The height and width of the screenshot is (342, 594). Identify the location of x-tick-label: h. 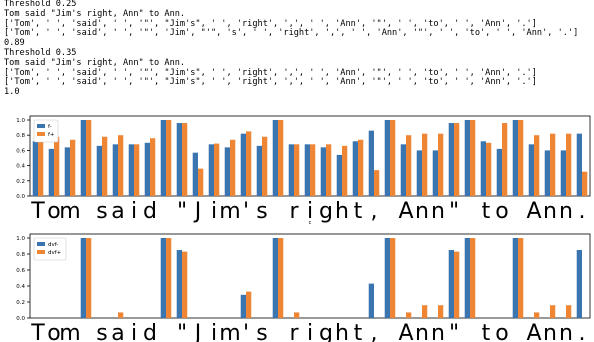
(342, 331).